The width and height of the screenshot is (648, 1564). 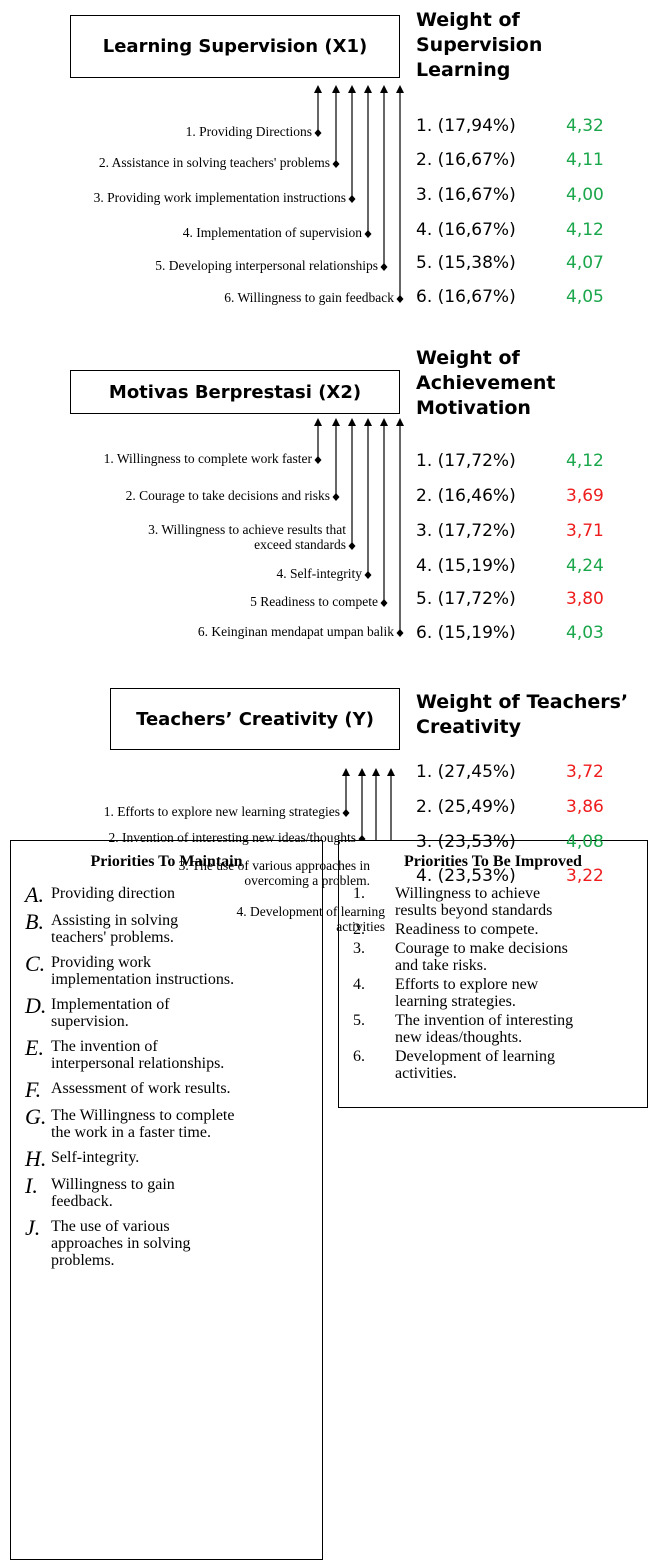 What do you see at coordinates (585, 496) in the screenshot?
I see `score: 3,69` at bounding box center [585, 496].